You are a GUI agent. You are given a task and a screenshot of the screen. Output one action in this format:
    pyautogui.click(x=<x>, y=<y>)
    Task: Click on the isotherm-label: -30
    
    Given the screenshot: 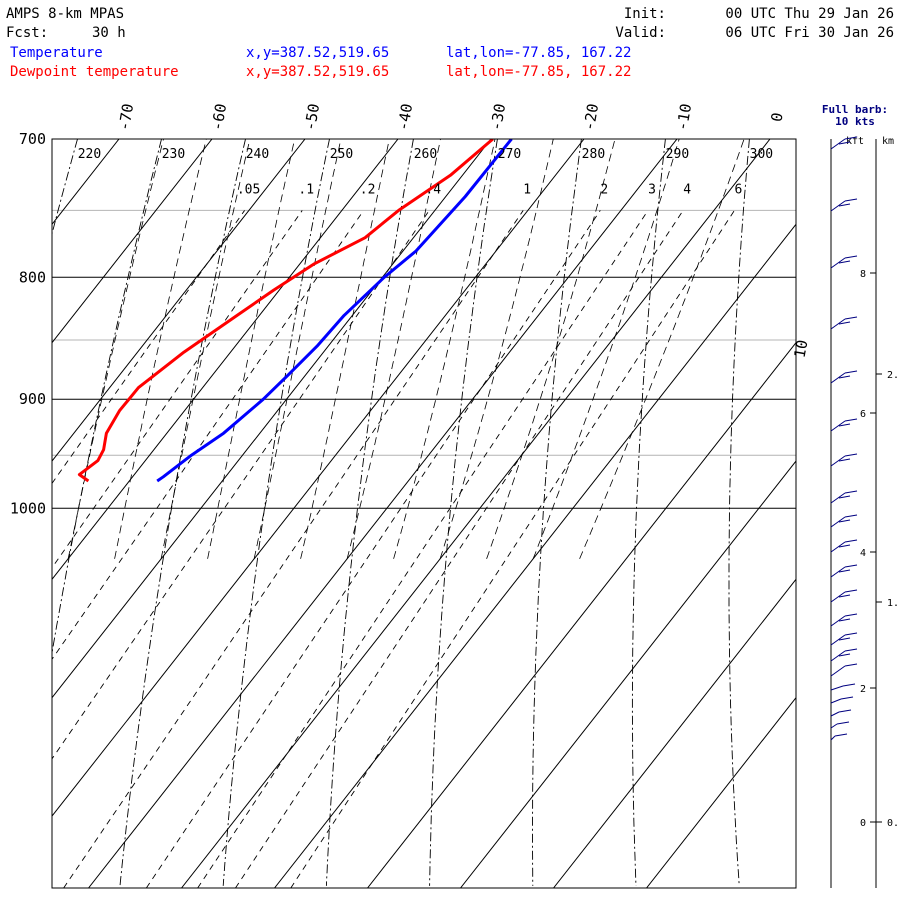 What is the action you would take?
    pyautogui.click(x=498, y=117)
    